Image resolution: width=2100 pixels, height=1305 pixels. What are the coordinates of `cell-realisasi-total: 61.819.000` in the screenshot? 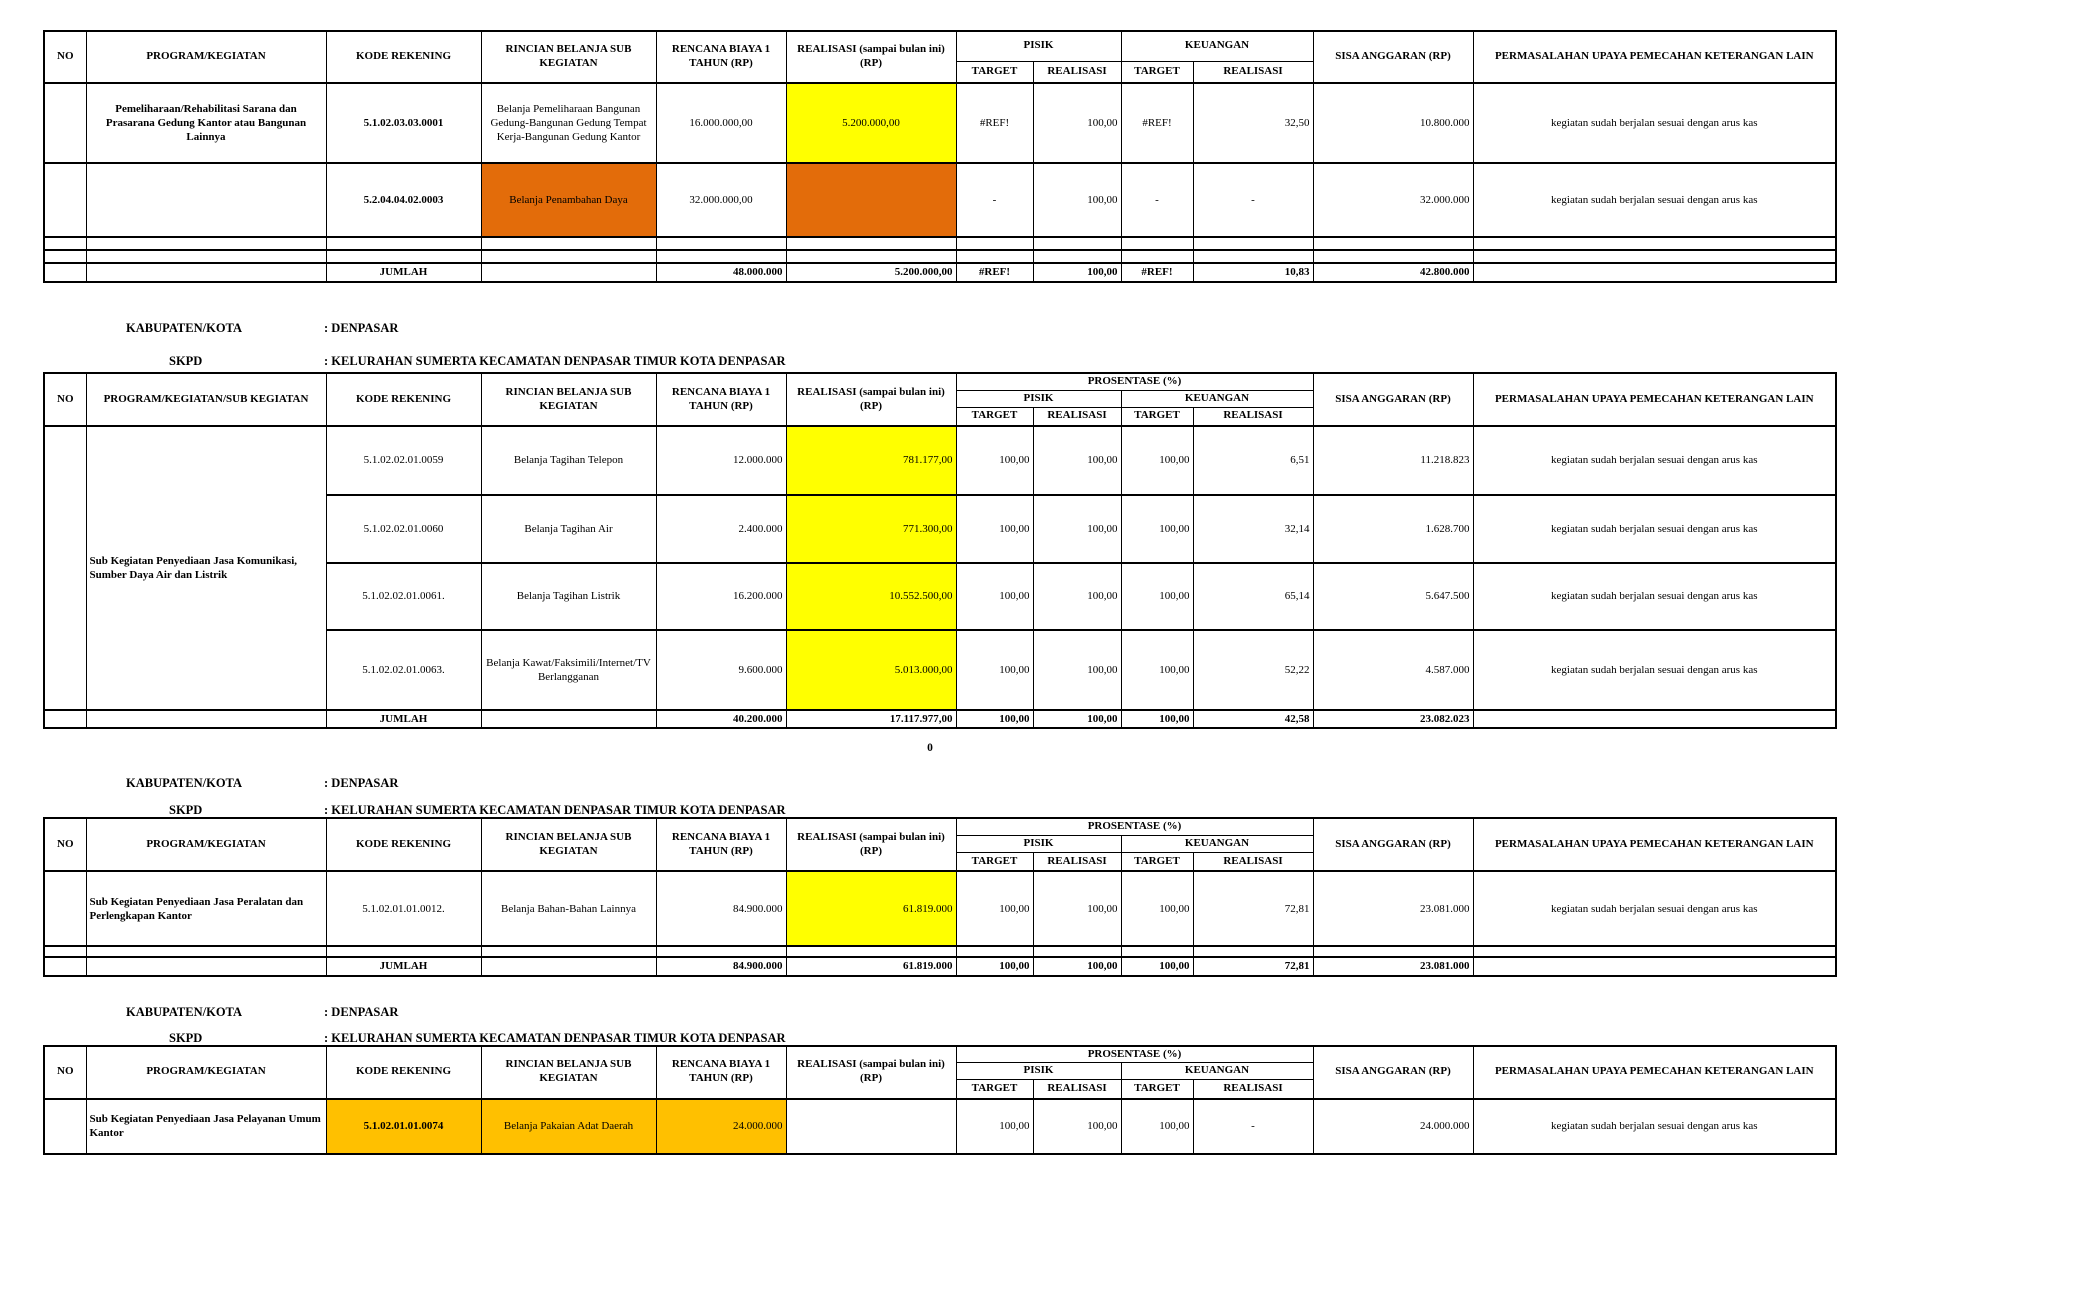 It's located at (871, 966).